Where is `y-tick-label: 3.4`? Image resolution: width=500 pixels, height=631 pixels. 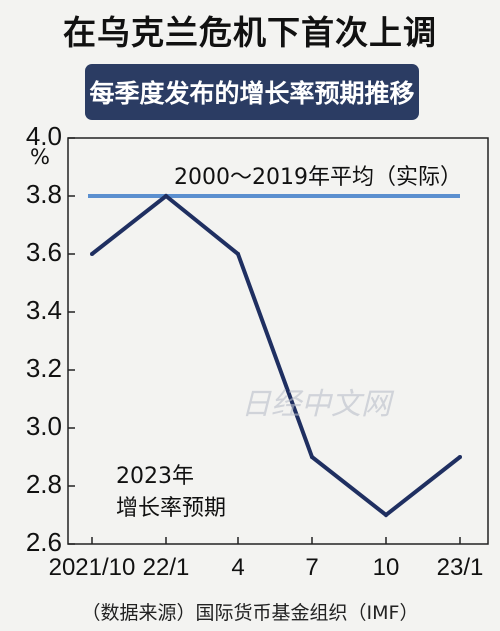 y-tick-label: 3.4 is located at coordinates (44, 310).